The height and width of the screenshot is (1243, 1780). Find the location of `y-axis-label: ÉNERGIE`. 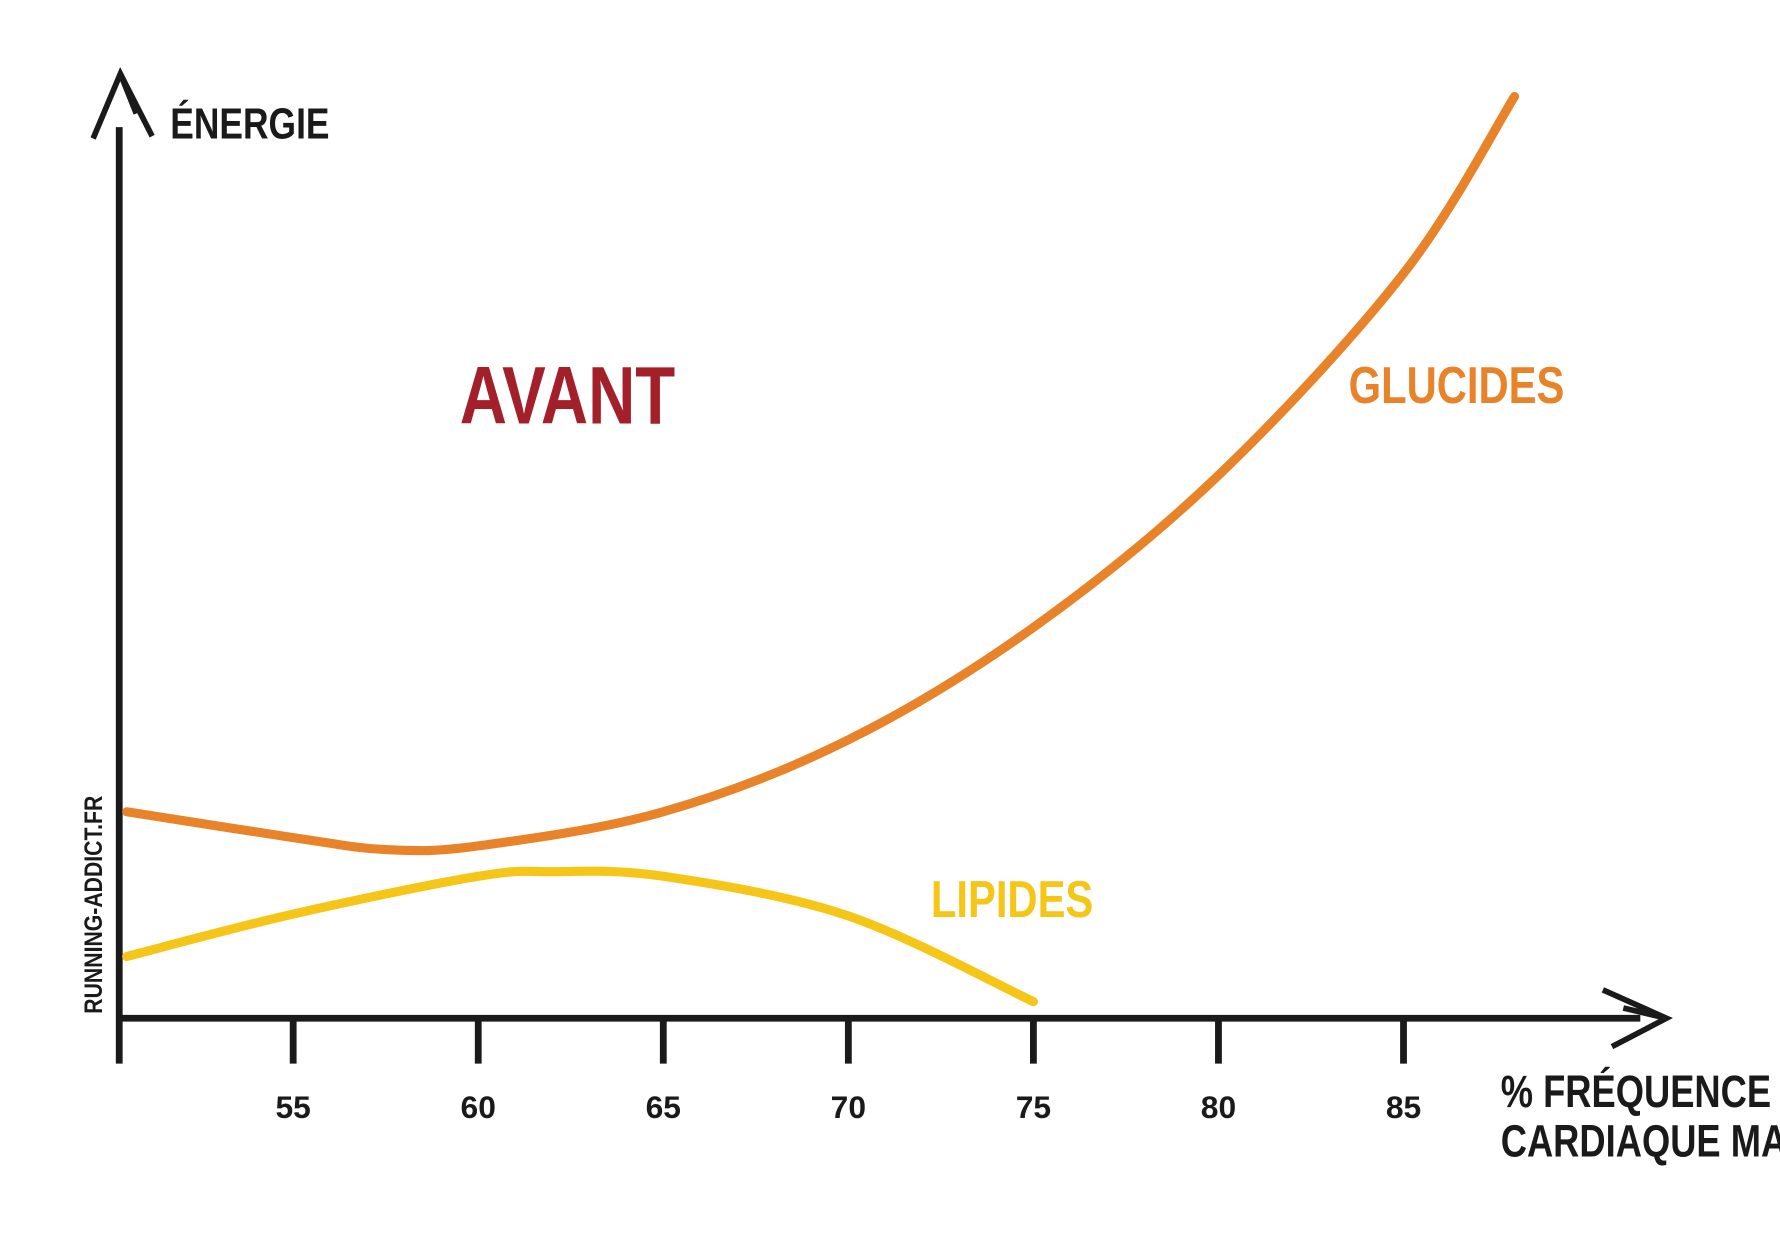

y-axis-label: ÉNERGIE is located at coordinates (249, 124).